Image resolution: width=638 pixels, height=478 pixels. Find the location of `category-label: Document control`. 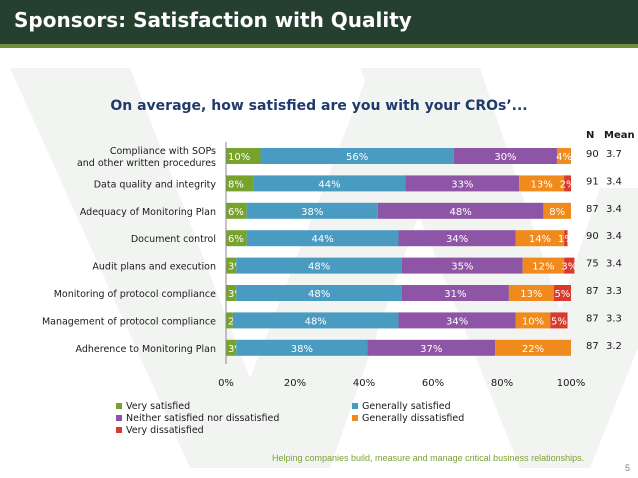

category-label: Document control is located at coordinates (173, 239).